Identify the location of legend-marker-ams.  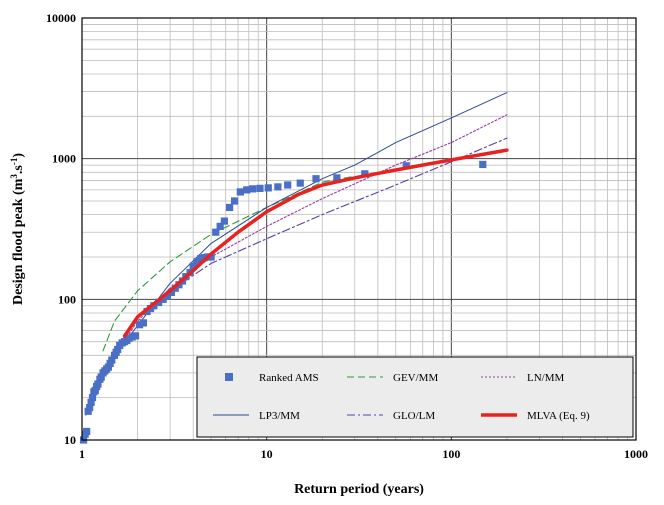
(229, 377).